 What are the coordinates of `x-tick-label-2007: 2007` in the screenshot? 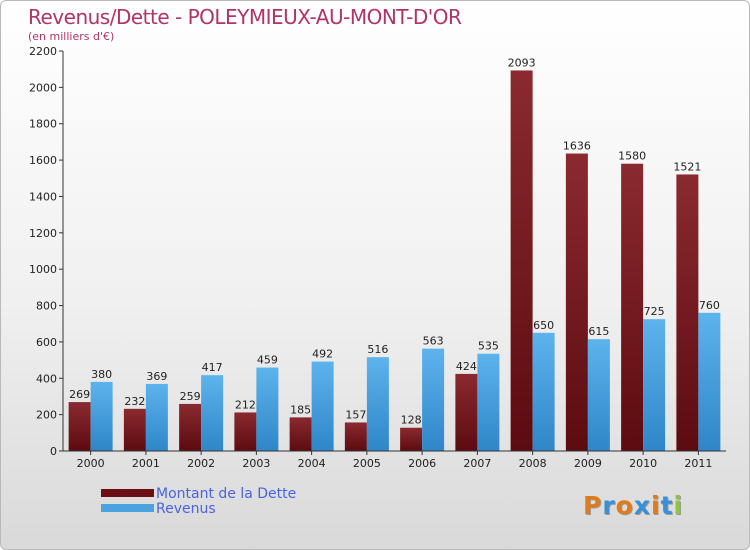 It's located at (477, 463).